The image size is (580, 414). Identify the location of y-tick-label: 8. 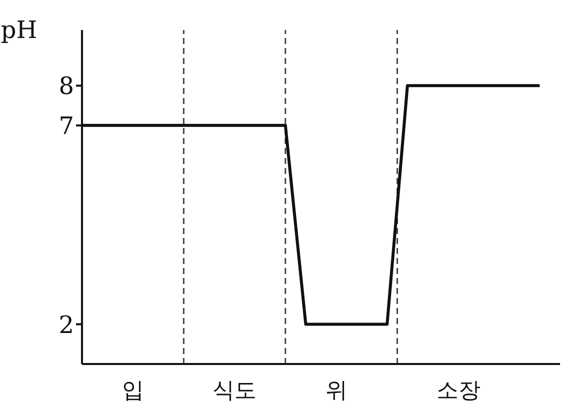
(66, 86).